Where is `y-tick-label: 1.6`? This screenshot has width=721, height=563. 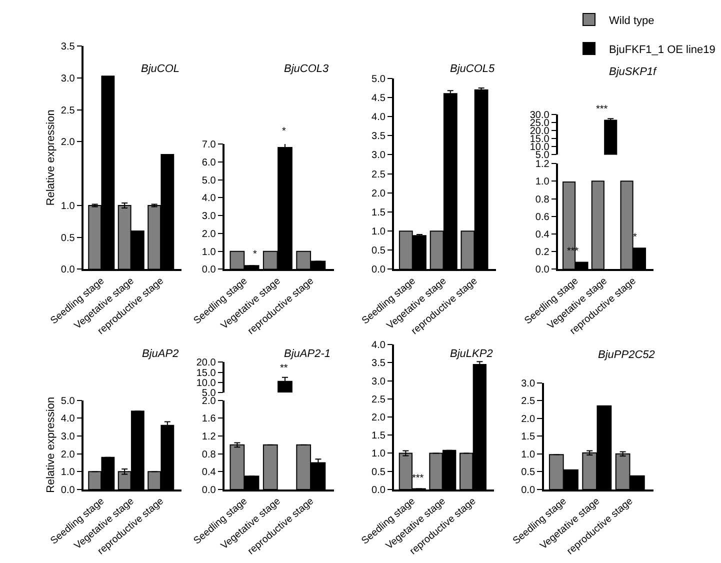 y-tick-label: 1.6 is located at coordinates (209, 419).